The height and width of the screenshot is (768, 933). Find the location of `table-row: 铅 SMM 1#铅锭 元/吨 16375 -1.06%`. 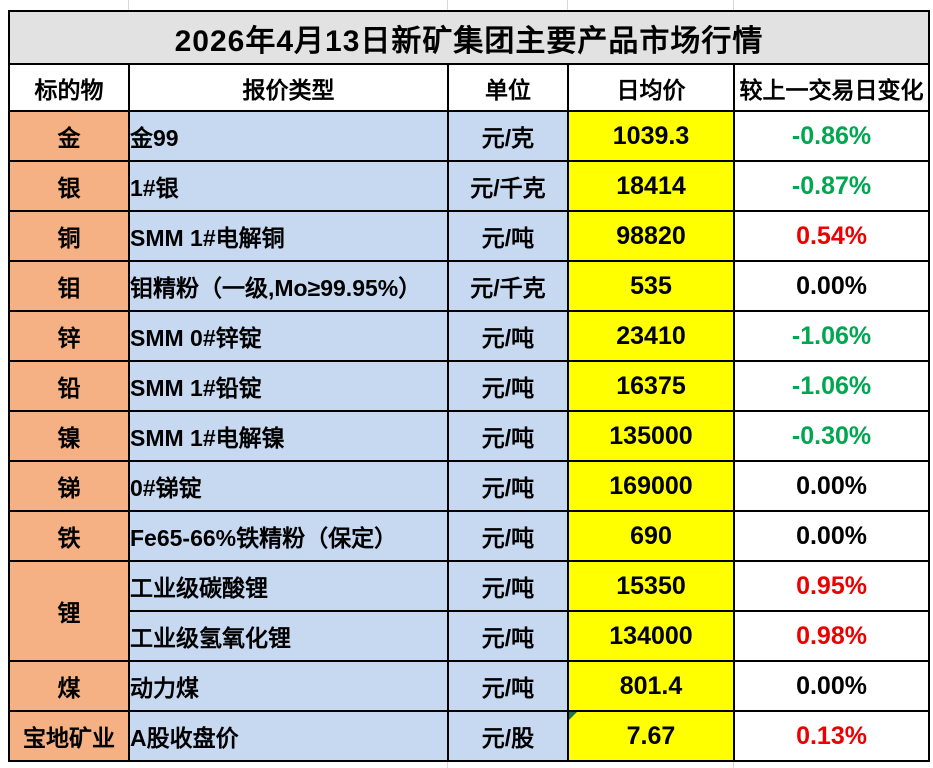

table-row: 铅 SMM 1#铅锭 元/吨 16375 -1.06% is located at coordinates (469, 386).